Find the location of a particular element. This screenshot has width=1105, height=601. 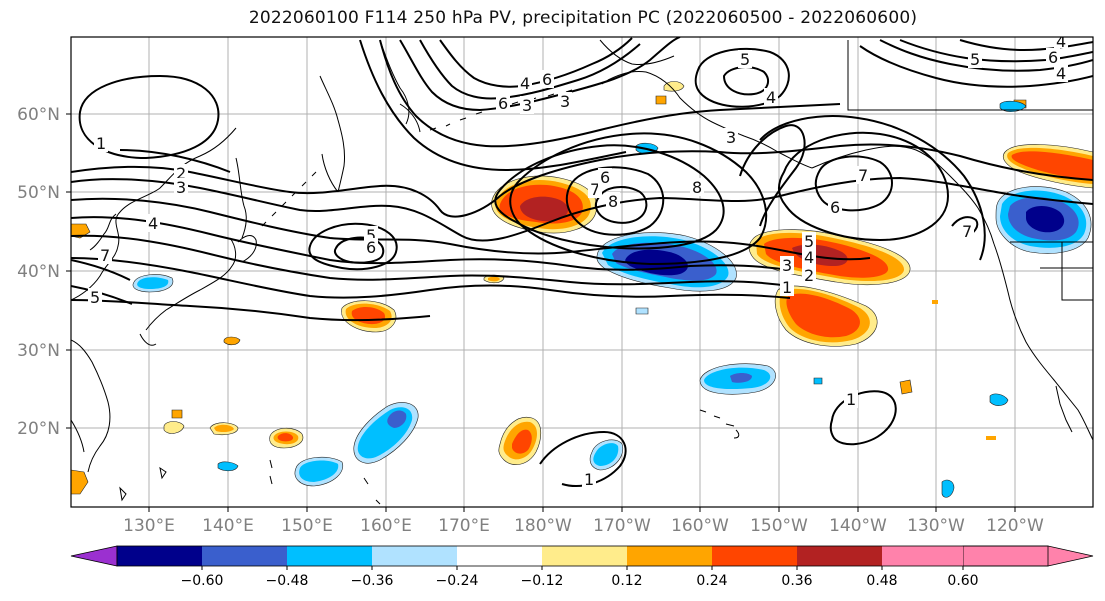

colorbar-tick-label: 0.12 is located at coordinates (626, 581).